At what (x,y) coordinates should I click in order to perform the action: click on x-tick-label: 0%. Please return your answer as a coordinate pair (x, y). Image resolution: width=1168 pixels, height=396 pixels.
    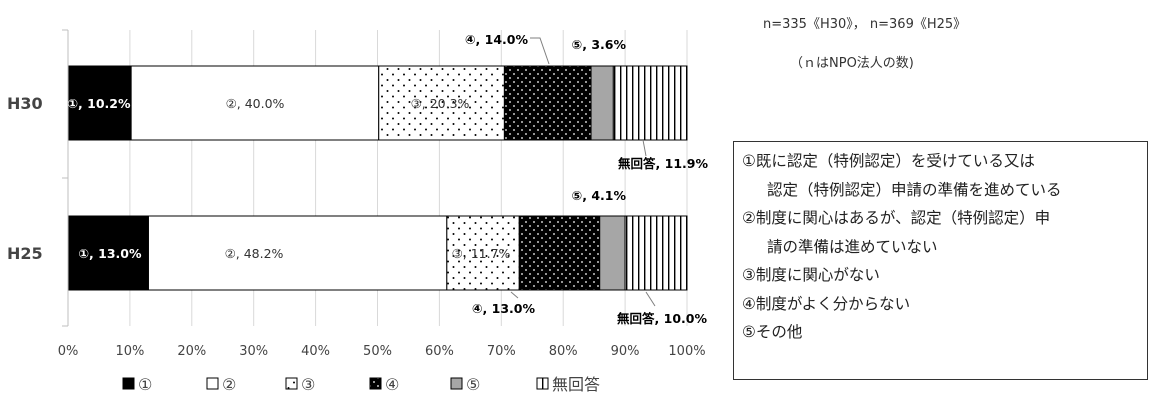
    Looking at the image, I should click on (68, 351).